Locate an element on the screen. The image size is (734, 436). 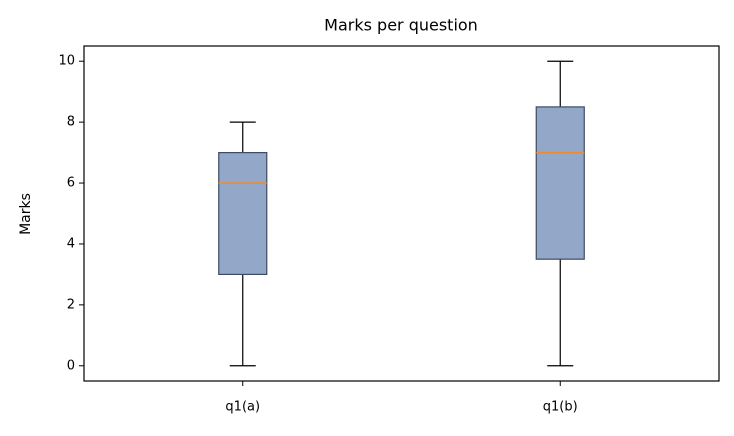
y-tick-label: 2 is located at coordinates (71, 304).